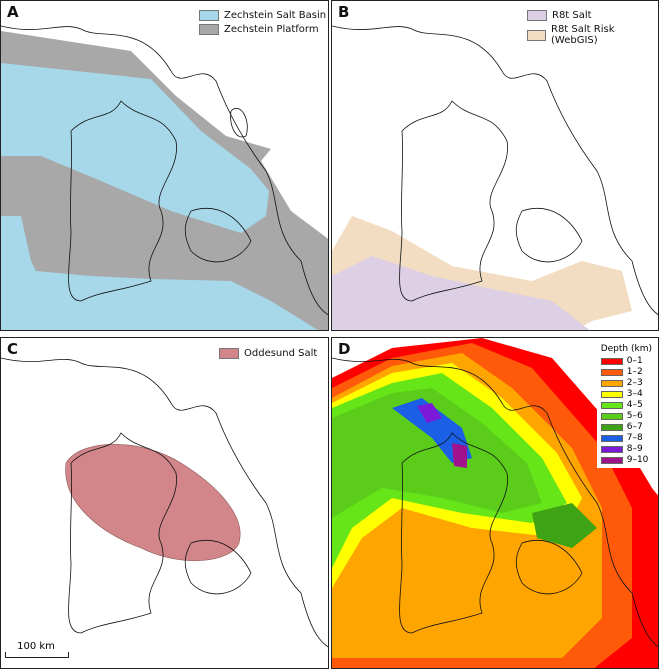  Describe the element at coordinates (153, 502) in the screenshot. I see `oddesund-salt-area` at that location.